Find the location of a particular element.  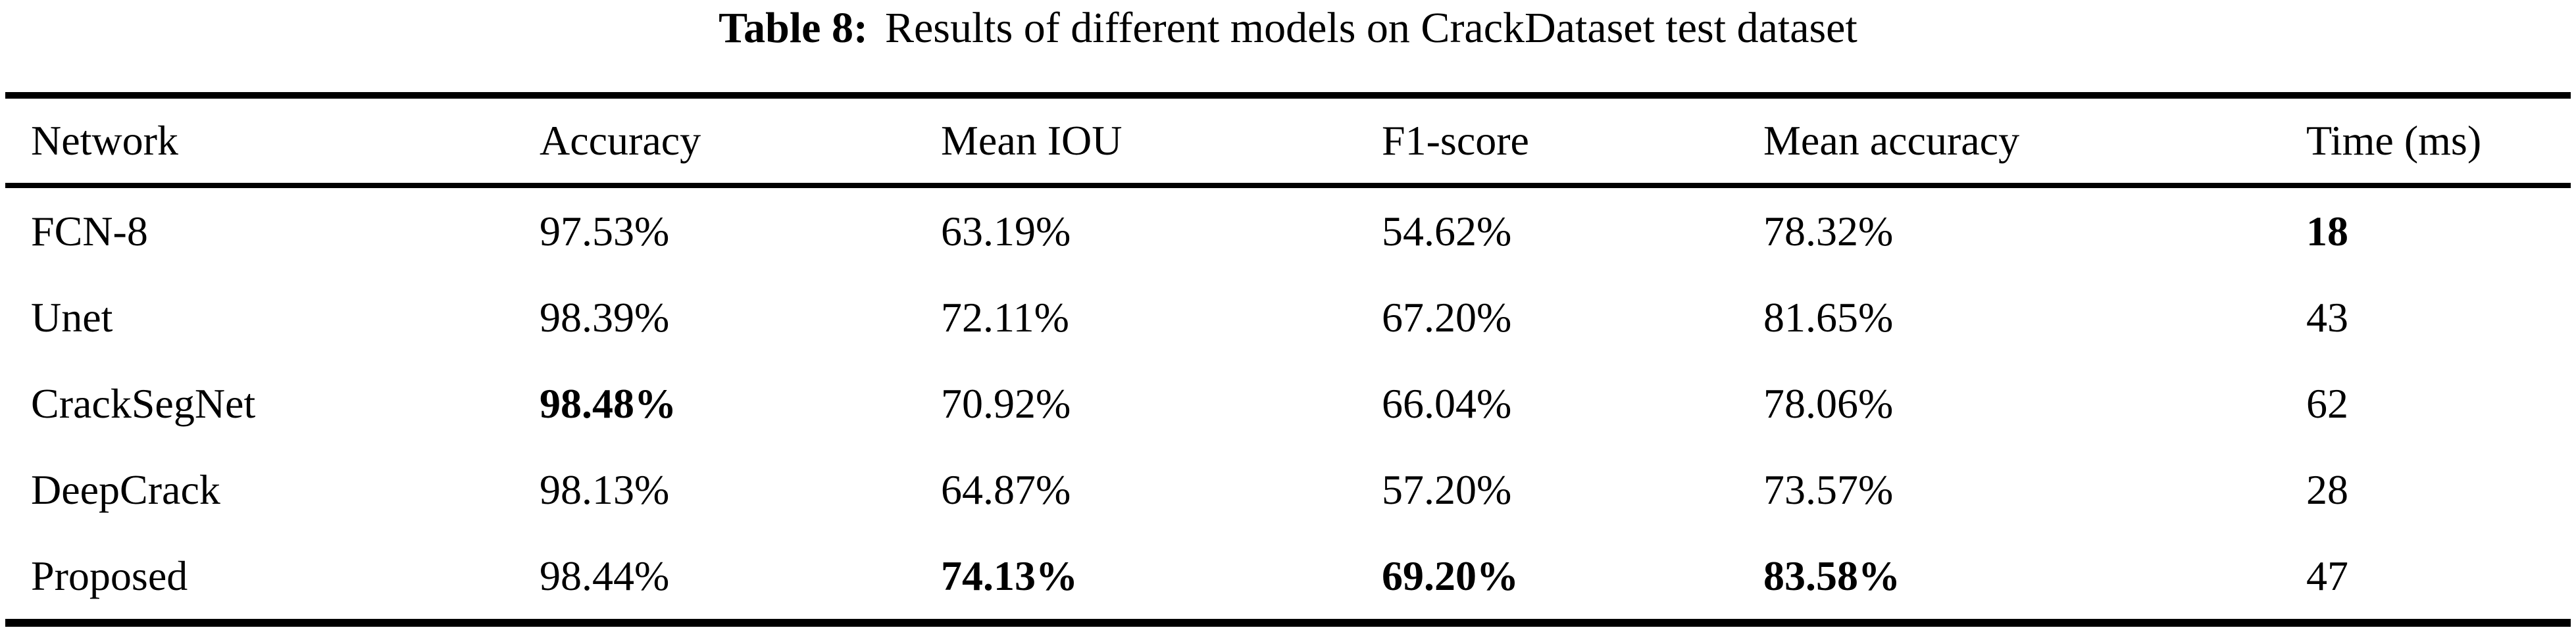

column-header-time-ms: Time (ms) is located at coordinates (2438, 141).